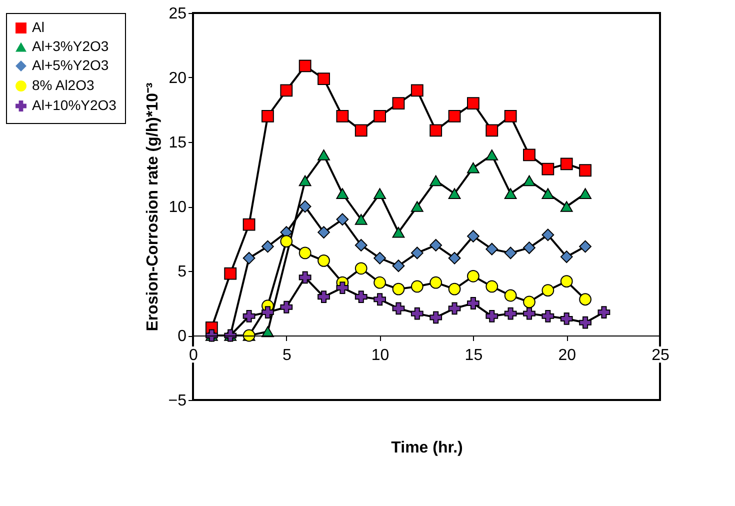  What do you see at coordinates (567, 355) in the screenshot?
I see `x-tick-label: 20` at bounding box center [567, 355].